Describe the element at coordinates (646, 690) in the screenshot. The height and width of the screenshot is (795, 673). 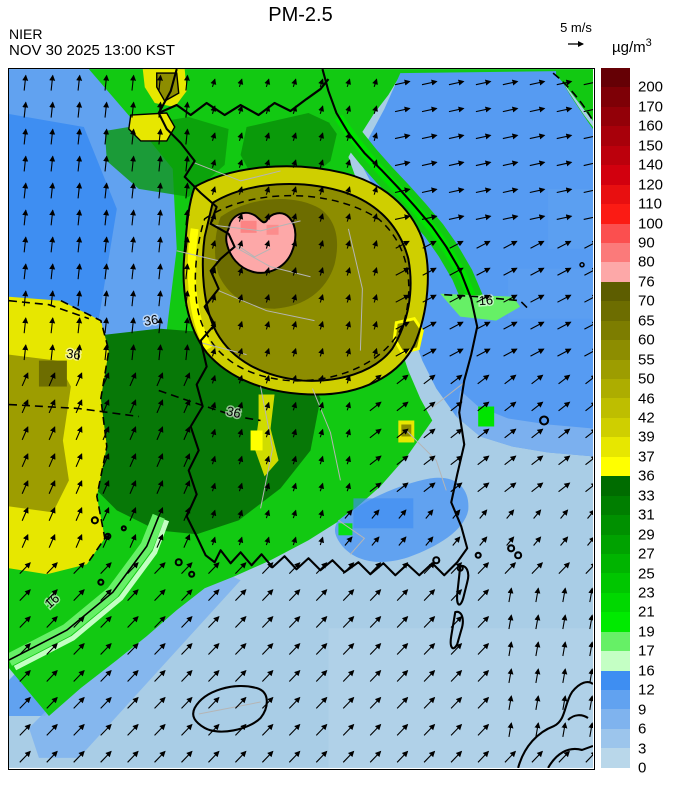
I see `colorbar-tick-label: 12` at that location.